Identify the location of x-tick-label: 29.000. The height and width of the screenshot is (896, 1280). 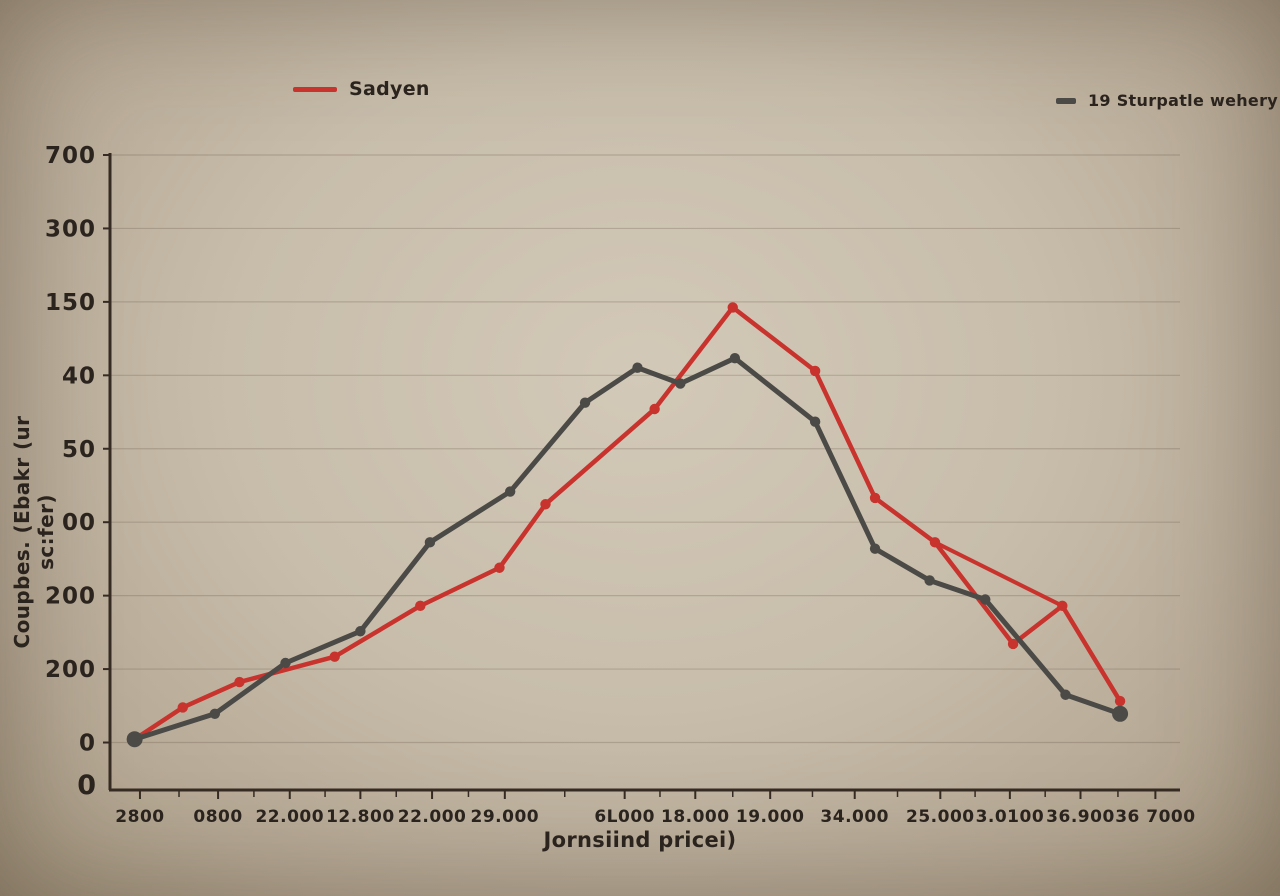
(505, 817).